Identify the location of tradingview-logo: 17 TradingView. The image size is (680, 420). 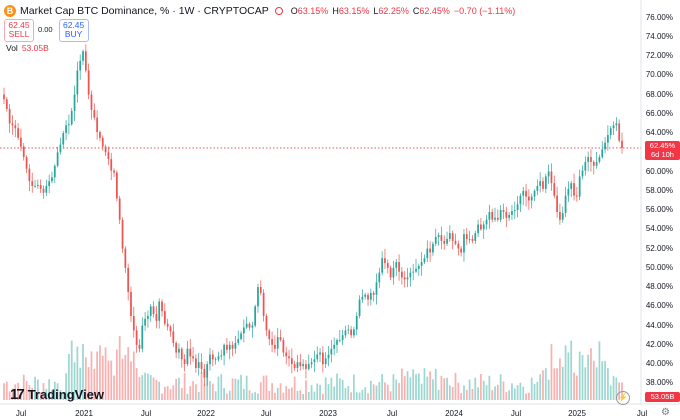
(57, 394).